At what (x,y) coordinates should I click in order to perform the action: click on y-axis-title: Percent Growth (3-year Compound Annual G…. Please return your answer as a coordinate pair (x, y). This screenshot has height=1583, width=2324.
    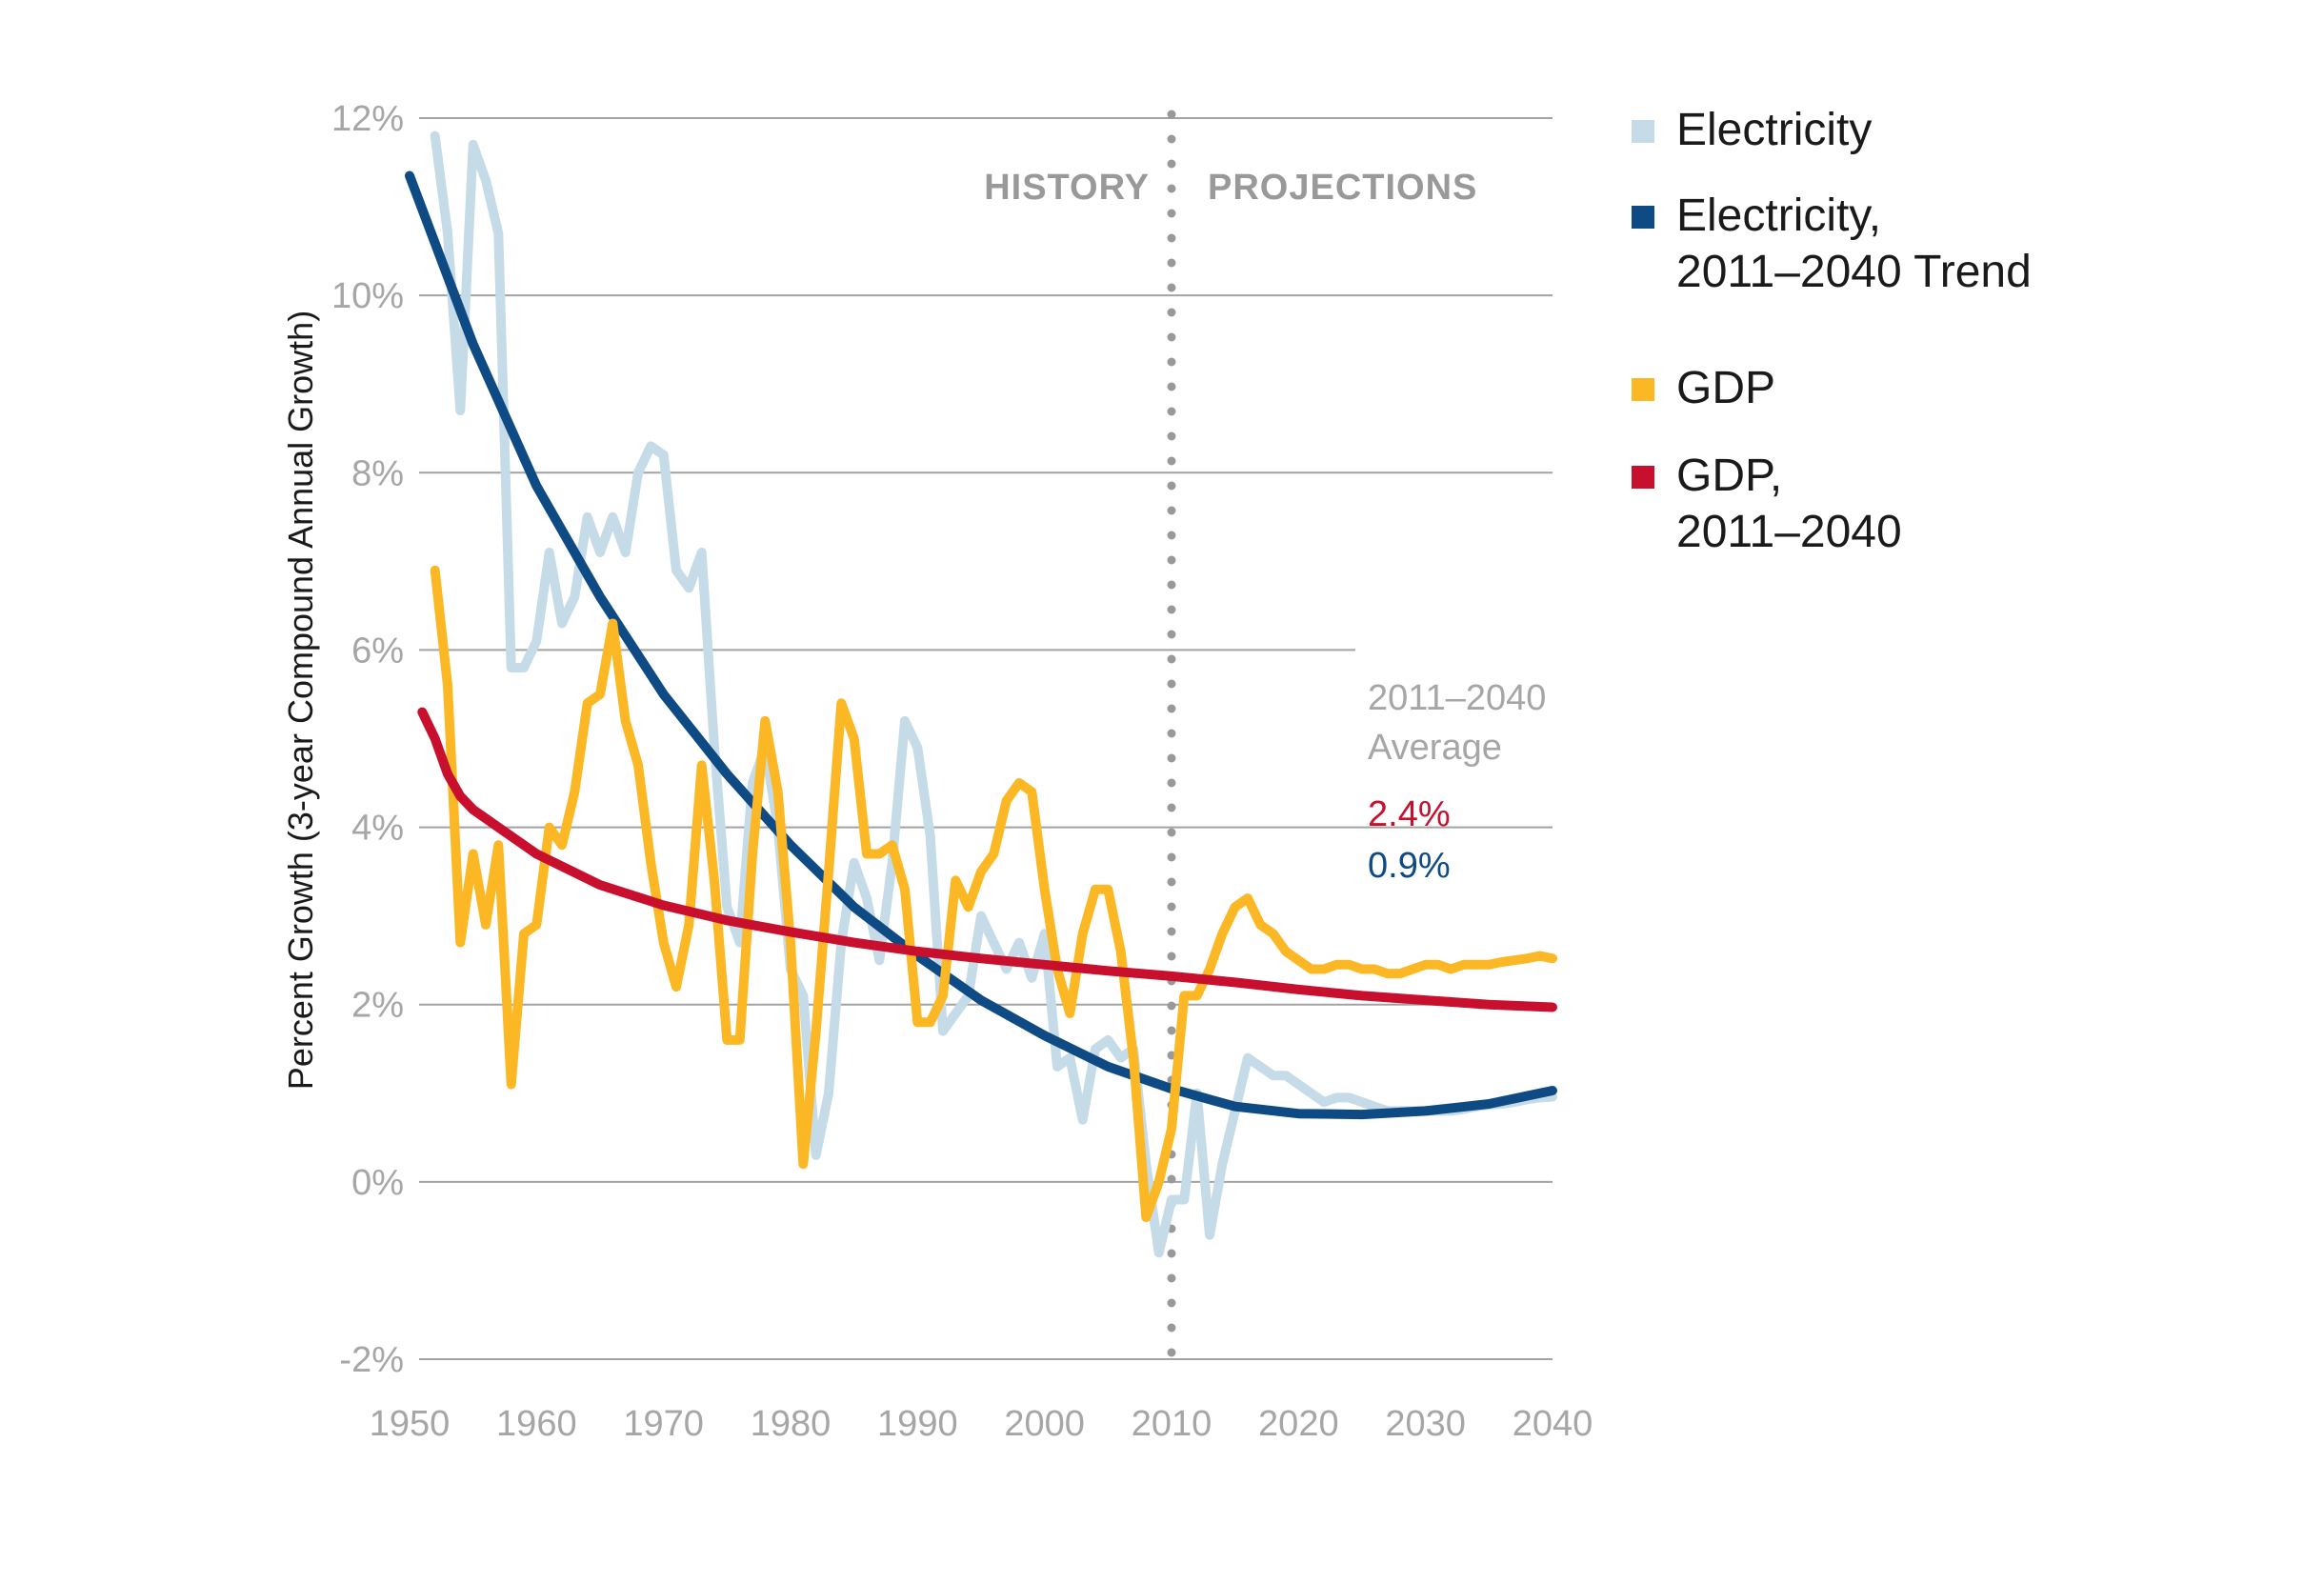
    Looking at the image, I should click on (300, 700).